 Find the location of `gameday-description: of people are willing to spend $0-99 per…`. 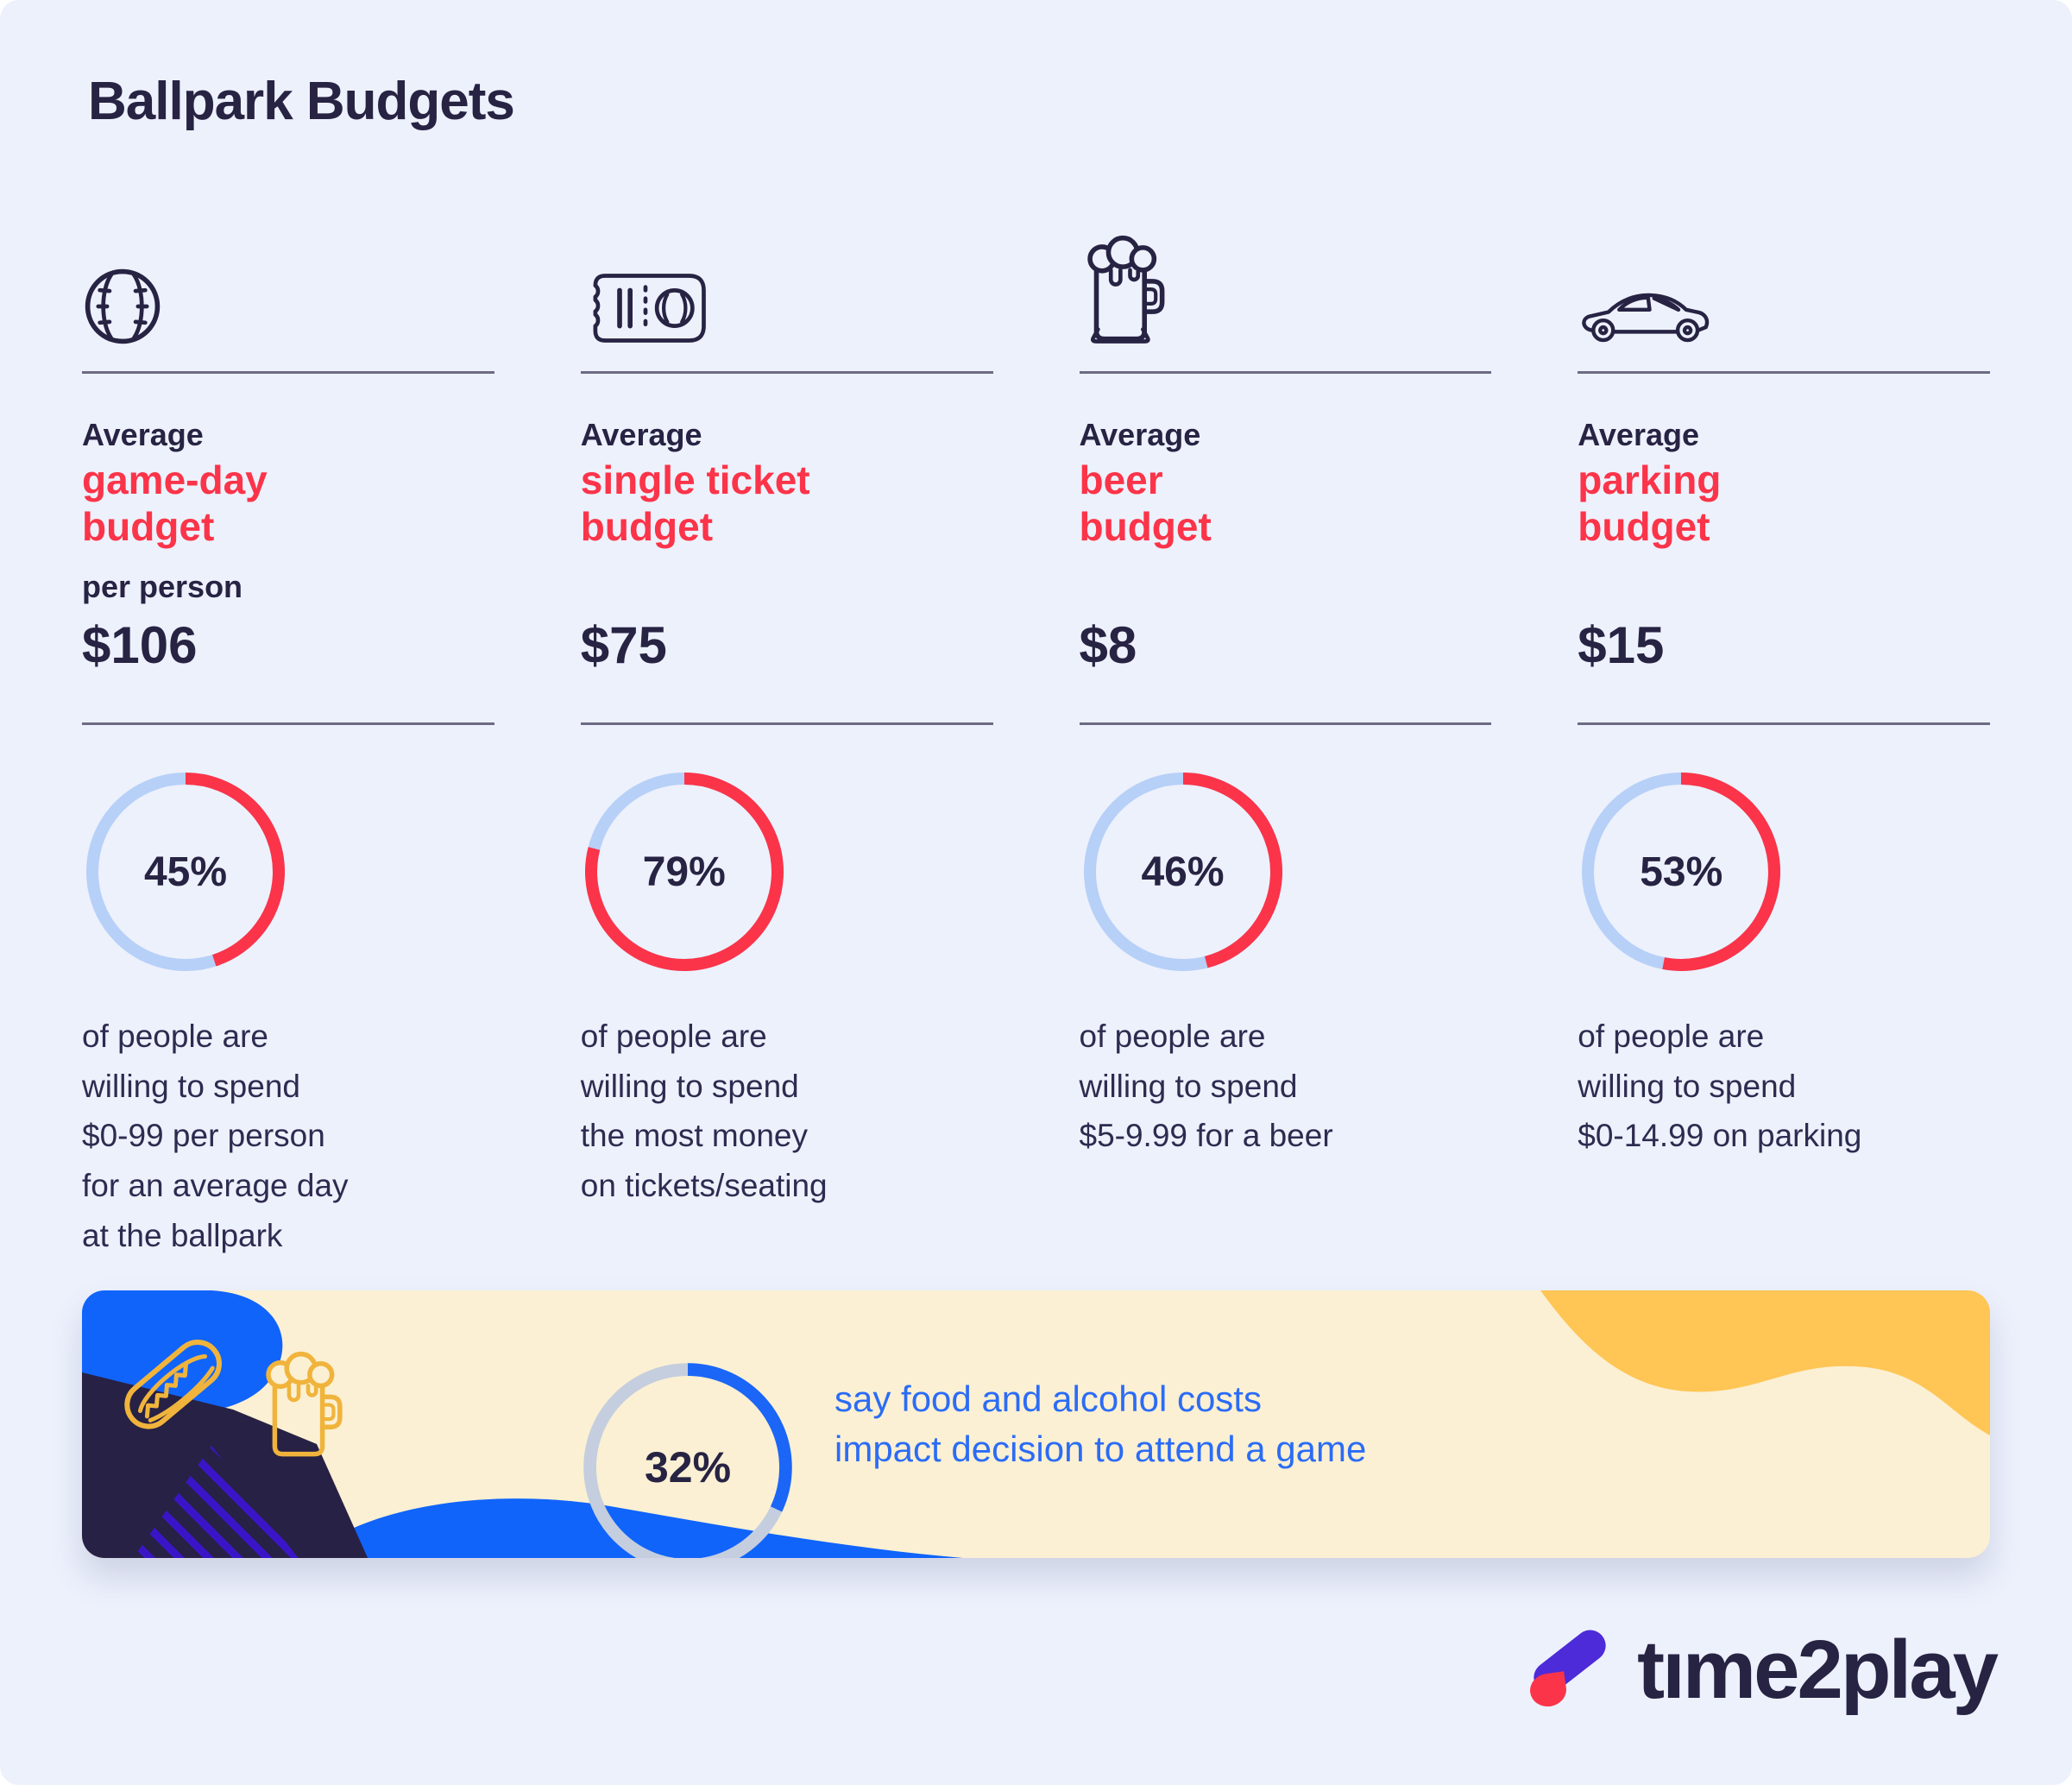

gameday-description: of people are willing to spend $0-99 per… is located at coordinates (215, 1136).